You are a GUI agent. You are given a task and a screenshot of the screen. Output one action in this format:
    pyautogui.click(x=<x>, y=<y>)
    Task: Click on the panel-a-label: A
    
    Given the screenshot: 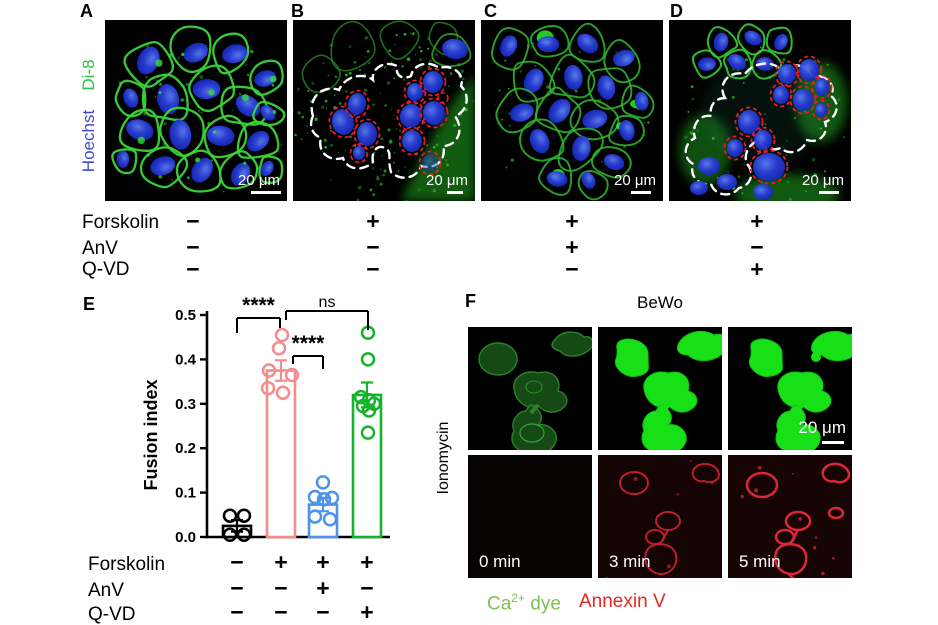 What is the action you would take?
    pyautogui.click(x=86, y=11)
    